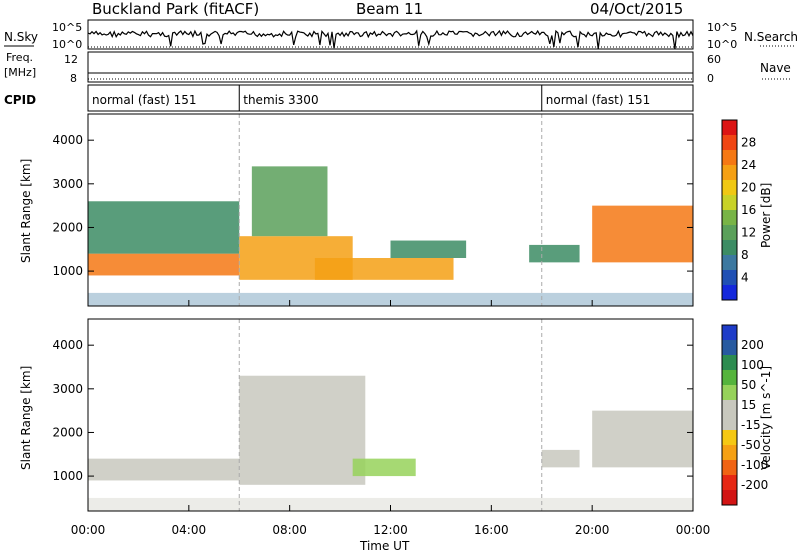  What do you see at coordinates (710, 78) in the screenshot?
I see `nave-tick-bottom: 0` at bounding box center [710, 78].